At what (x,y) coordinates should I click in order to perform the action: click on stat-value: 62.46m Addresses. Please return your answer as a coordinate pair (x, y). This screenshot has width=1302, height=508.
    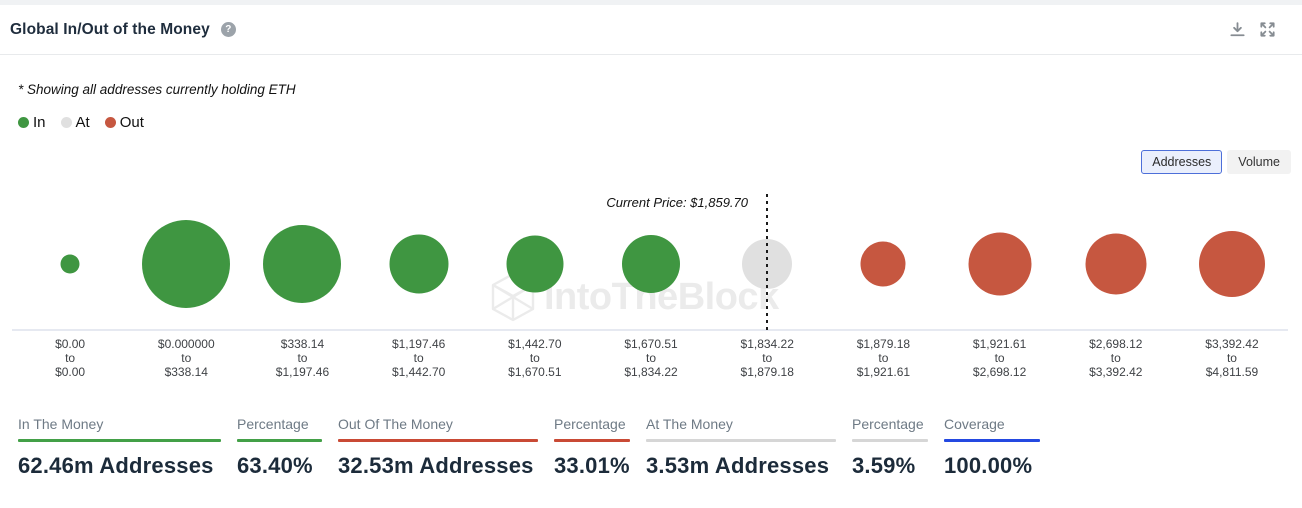
    Looking at the image, I should click on (116, 465).